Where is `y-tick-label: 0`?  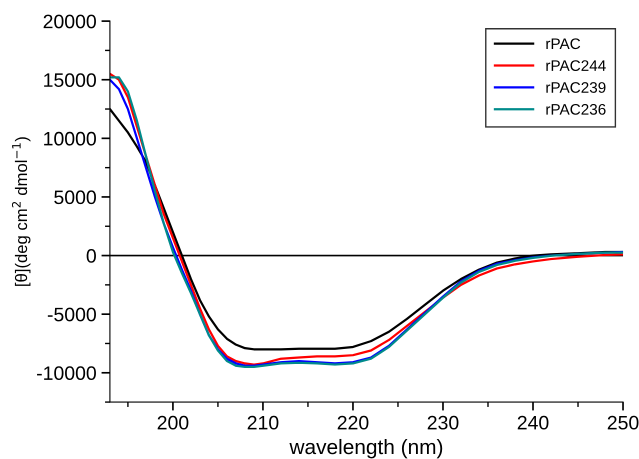 y-tick-label: 0 is located at coordinates (91, 256).